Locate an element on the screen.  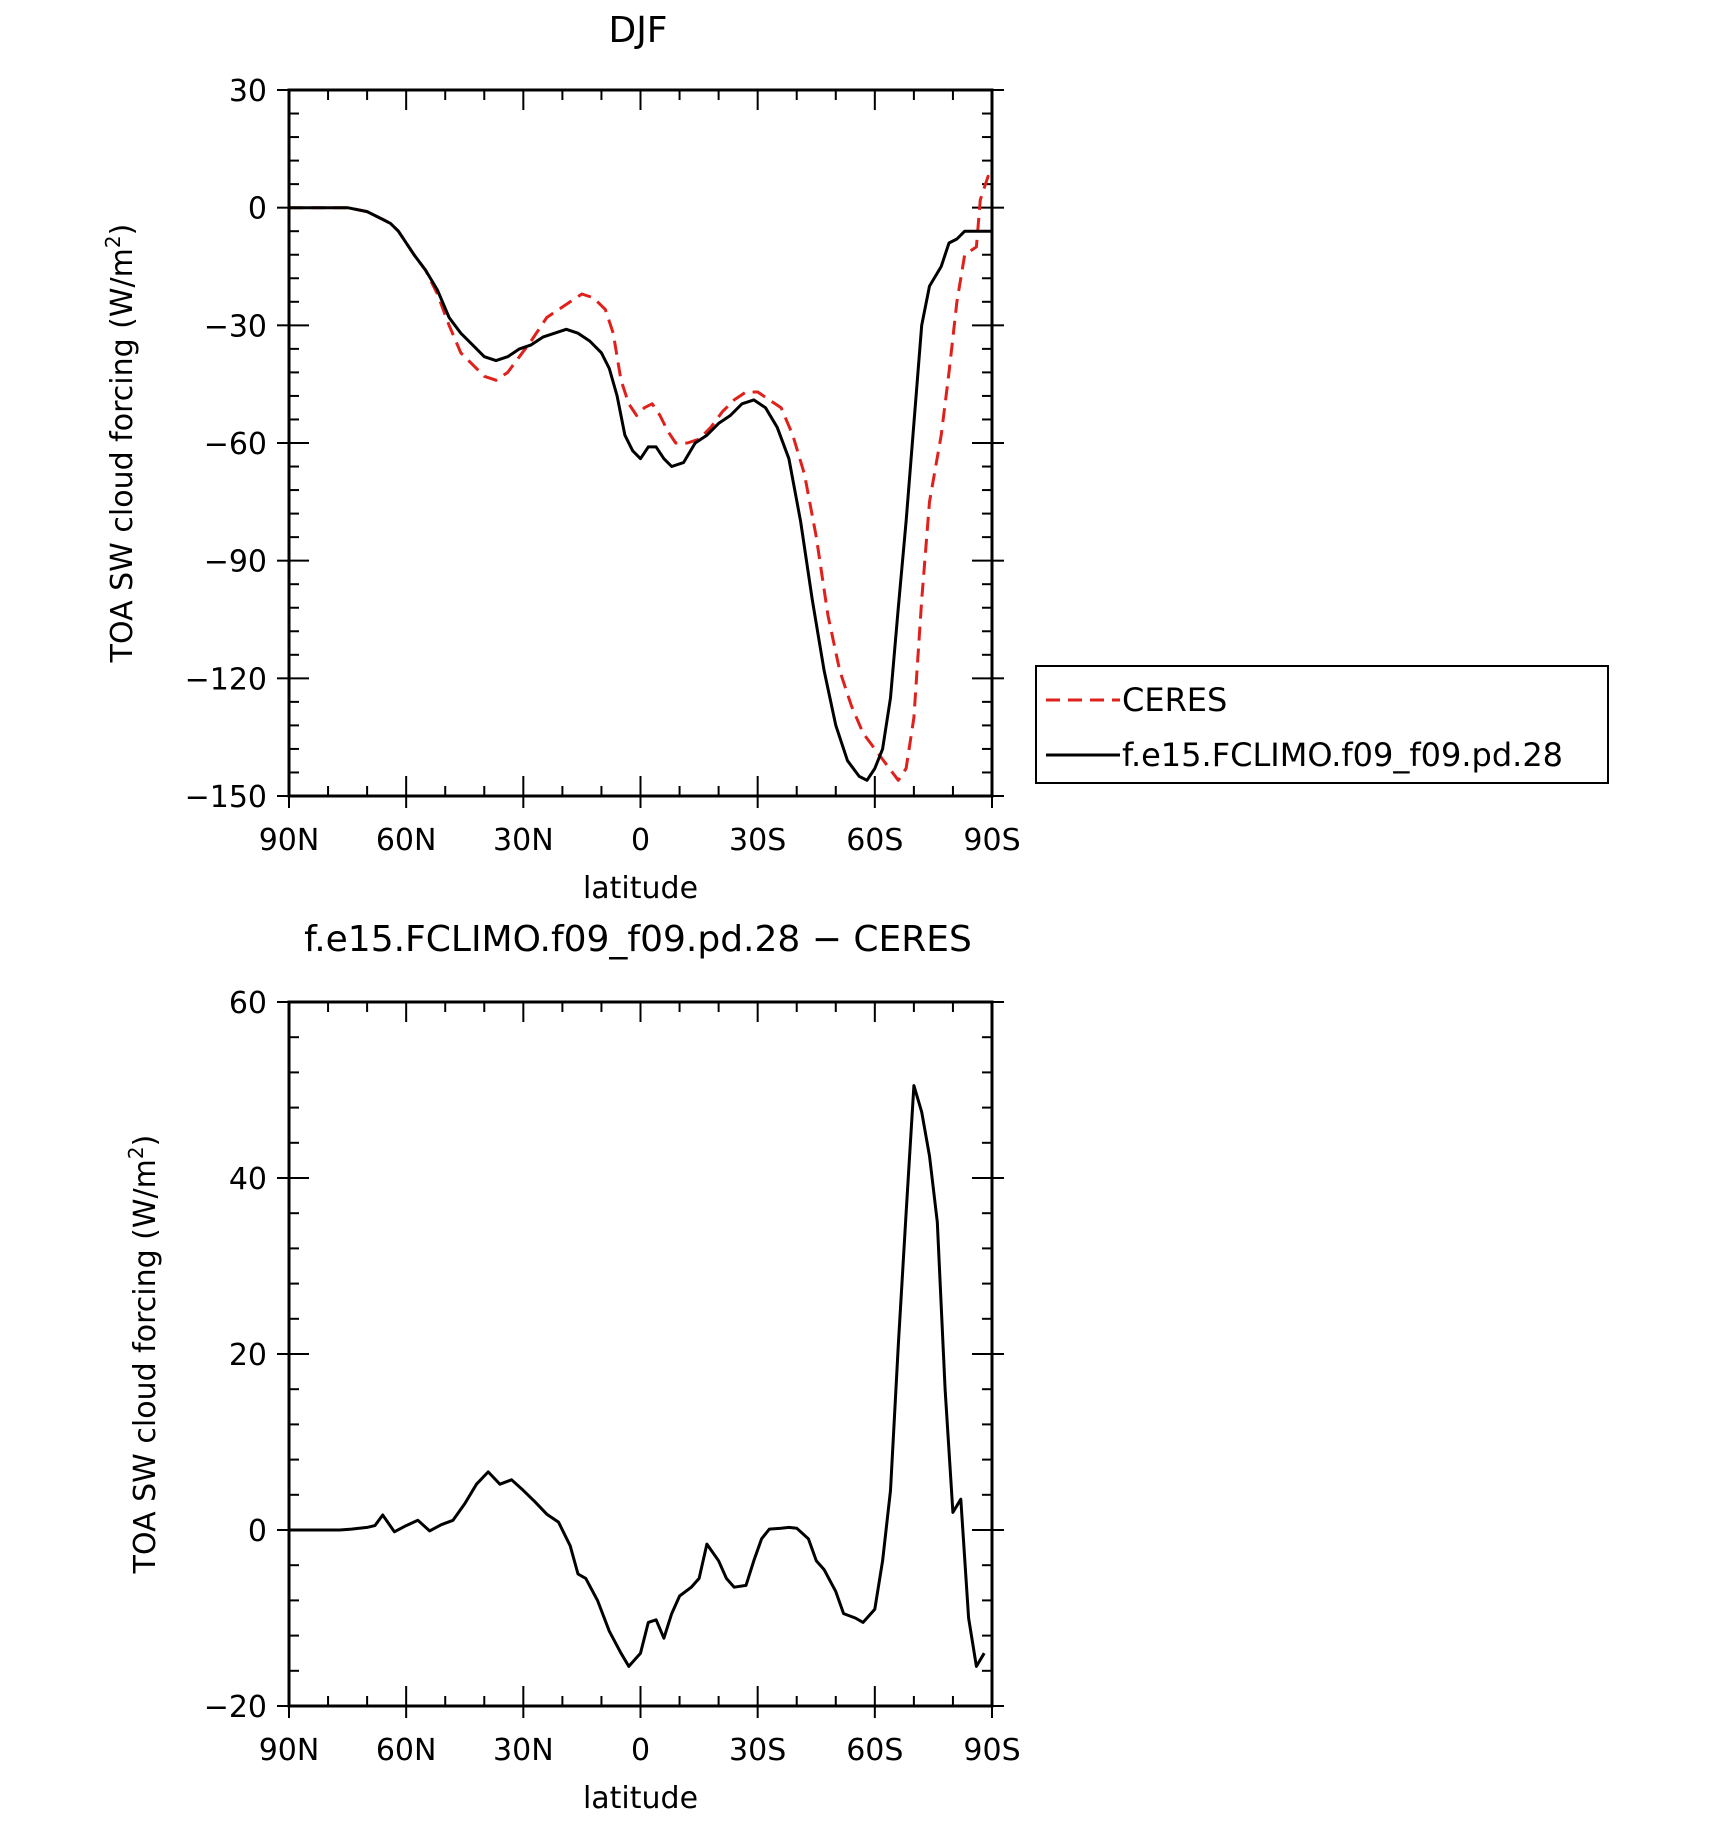
y-tick-label: −60 is located at coordinates (235, 444).